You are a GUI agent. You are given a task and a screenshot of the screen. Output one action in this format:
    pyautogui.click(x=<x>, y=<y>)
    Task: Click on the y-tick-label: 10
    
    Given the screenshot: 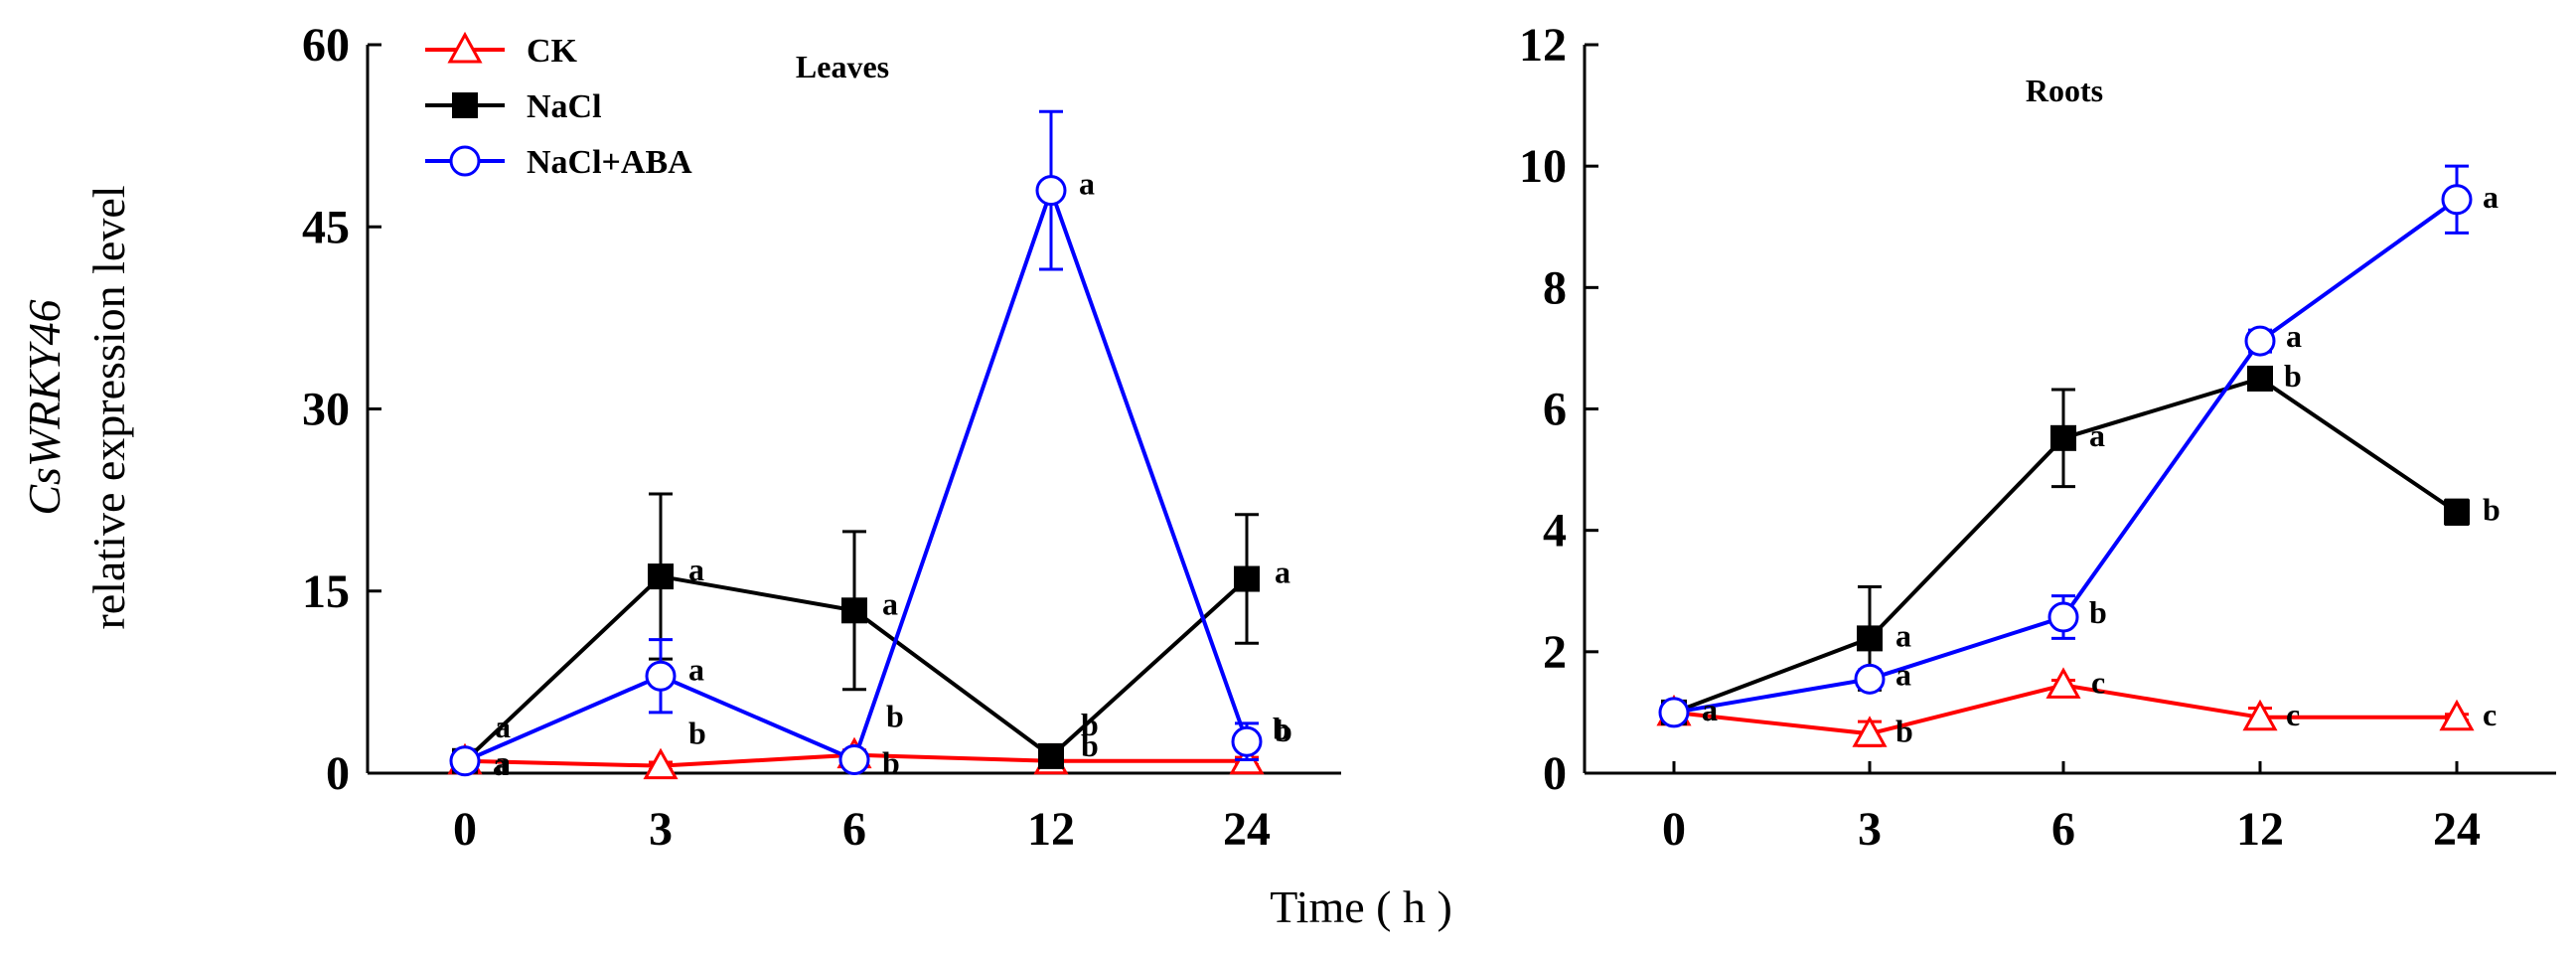 What is the action you would take?
    pyautogui.click(x=1543, y=166)
    